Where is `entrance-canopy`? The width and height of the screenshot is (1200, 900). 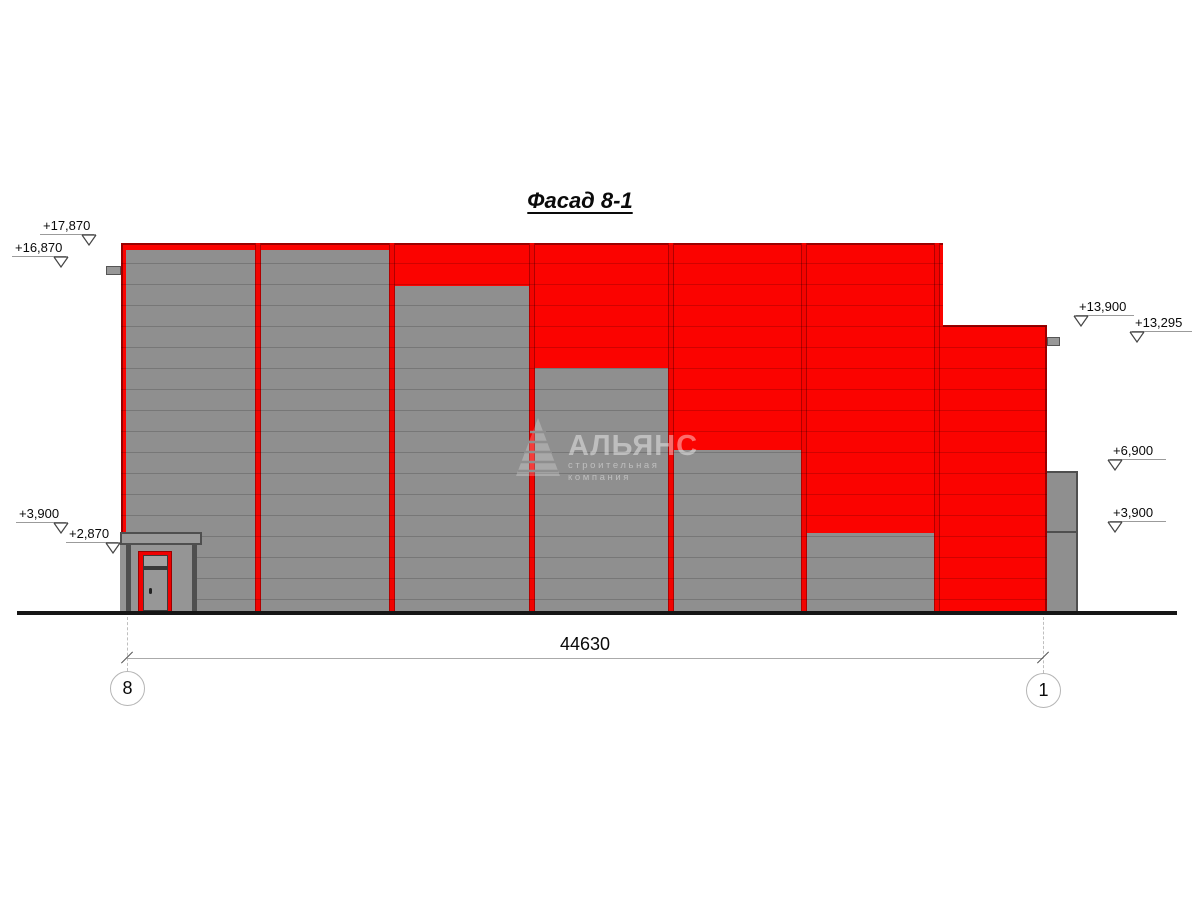 entrance-canopy is located at coordinates (161, 538).